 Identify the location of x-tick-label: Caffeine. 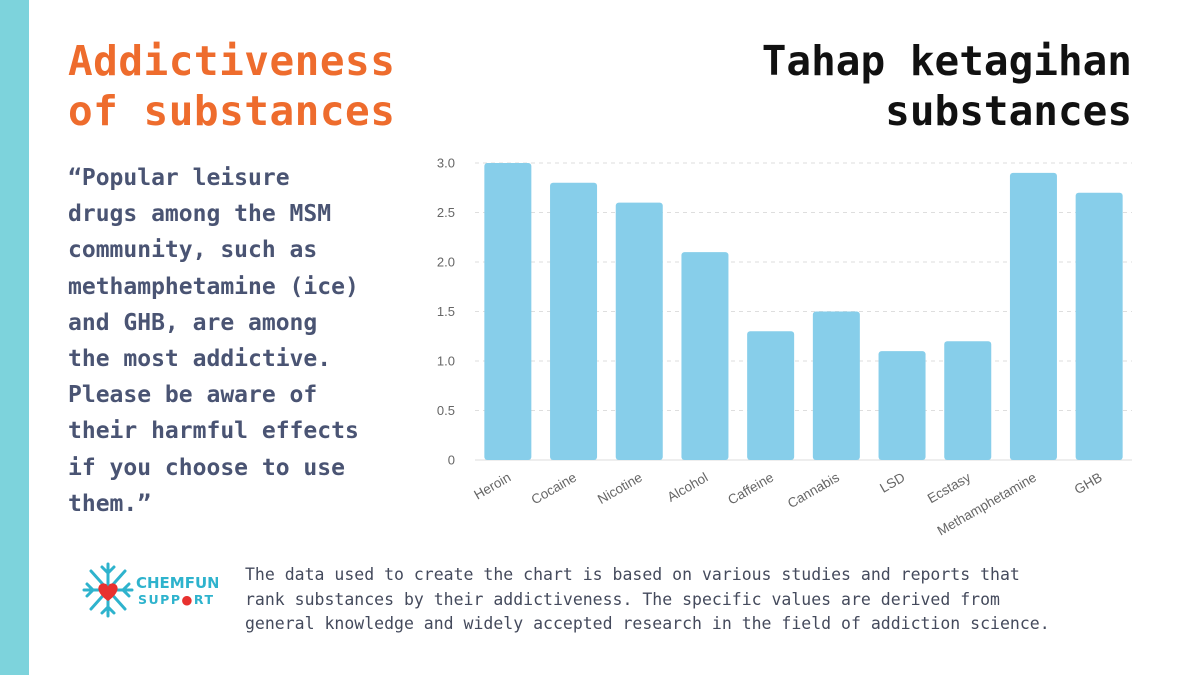
(750, 489).